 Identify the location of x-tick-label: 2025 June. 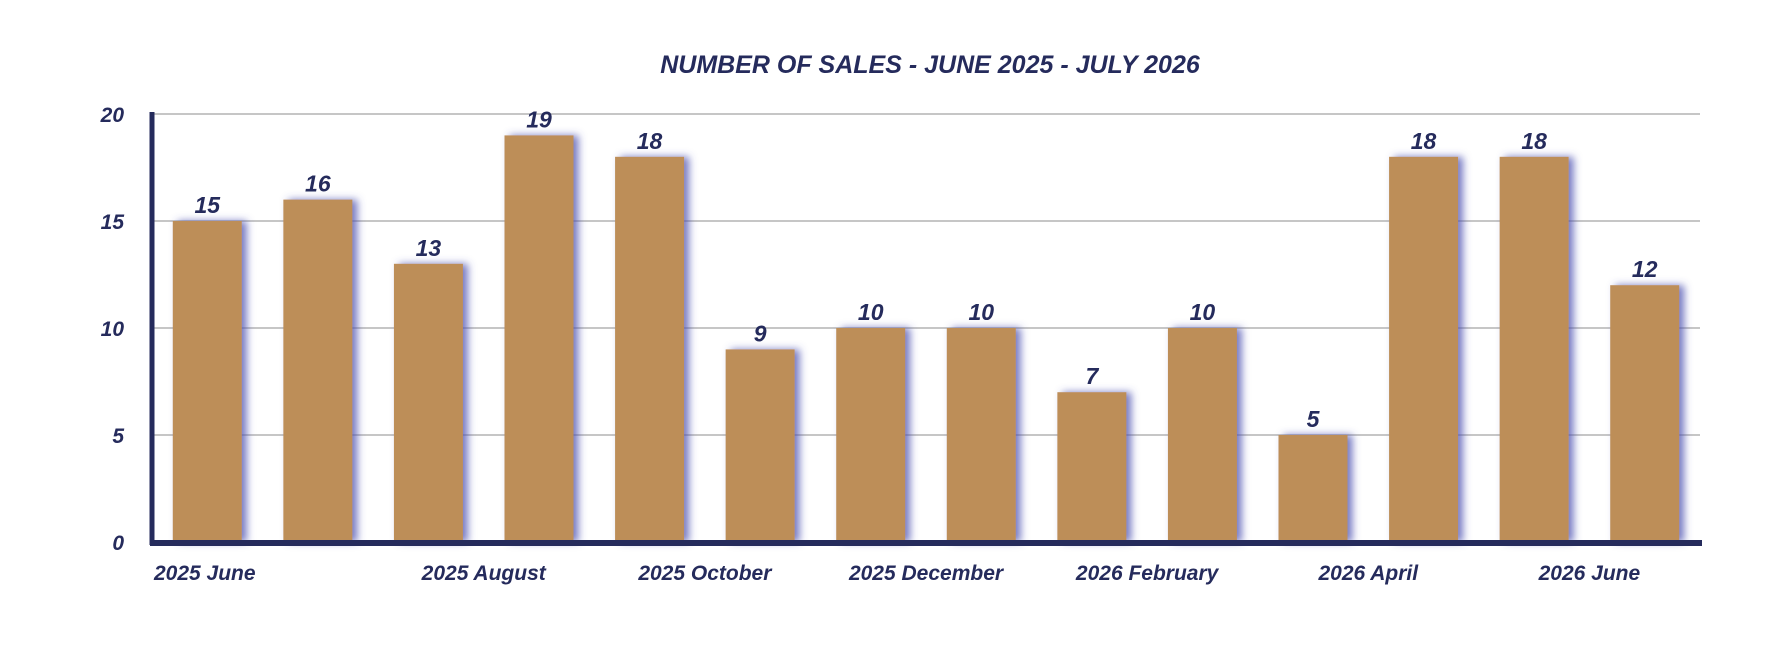
(204, 573).